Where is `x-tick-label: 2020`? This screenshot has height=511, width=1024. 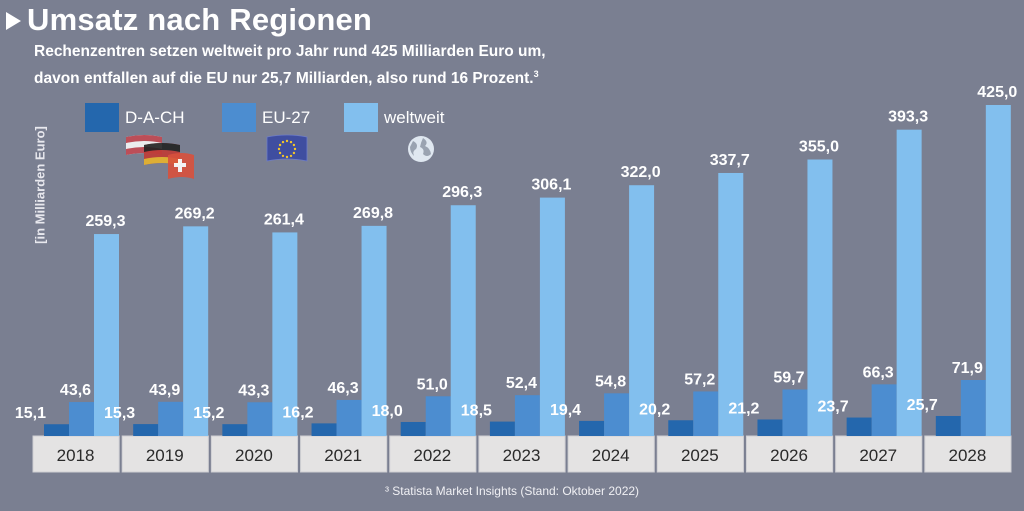 x-tick-label: 2020 is located at coordinates (254, 455).